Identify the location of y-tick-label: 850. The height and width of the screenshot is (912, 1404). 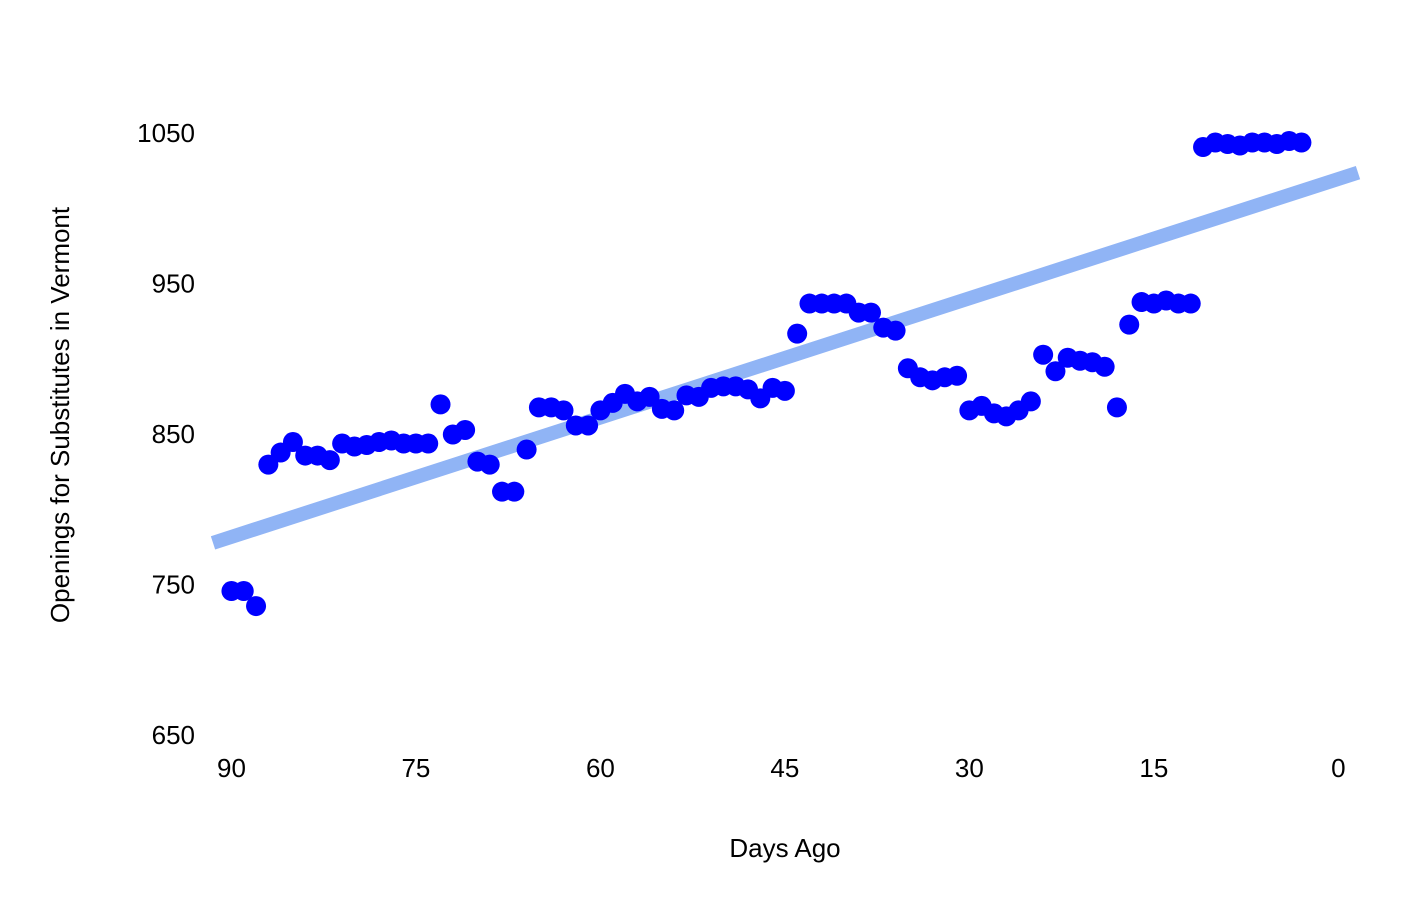
(173, 434).